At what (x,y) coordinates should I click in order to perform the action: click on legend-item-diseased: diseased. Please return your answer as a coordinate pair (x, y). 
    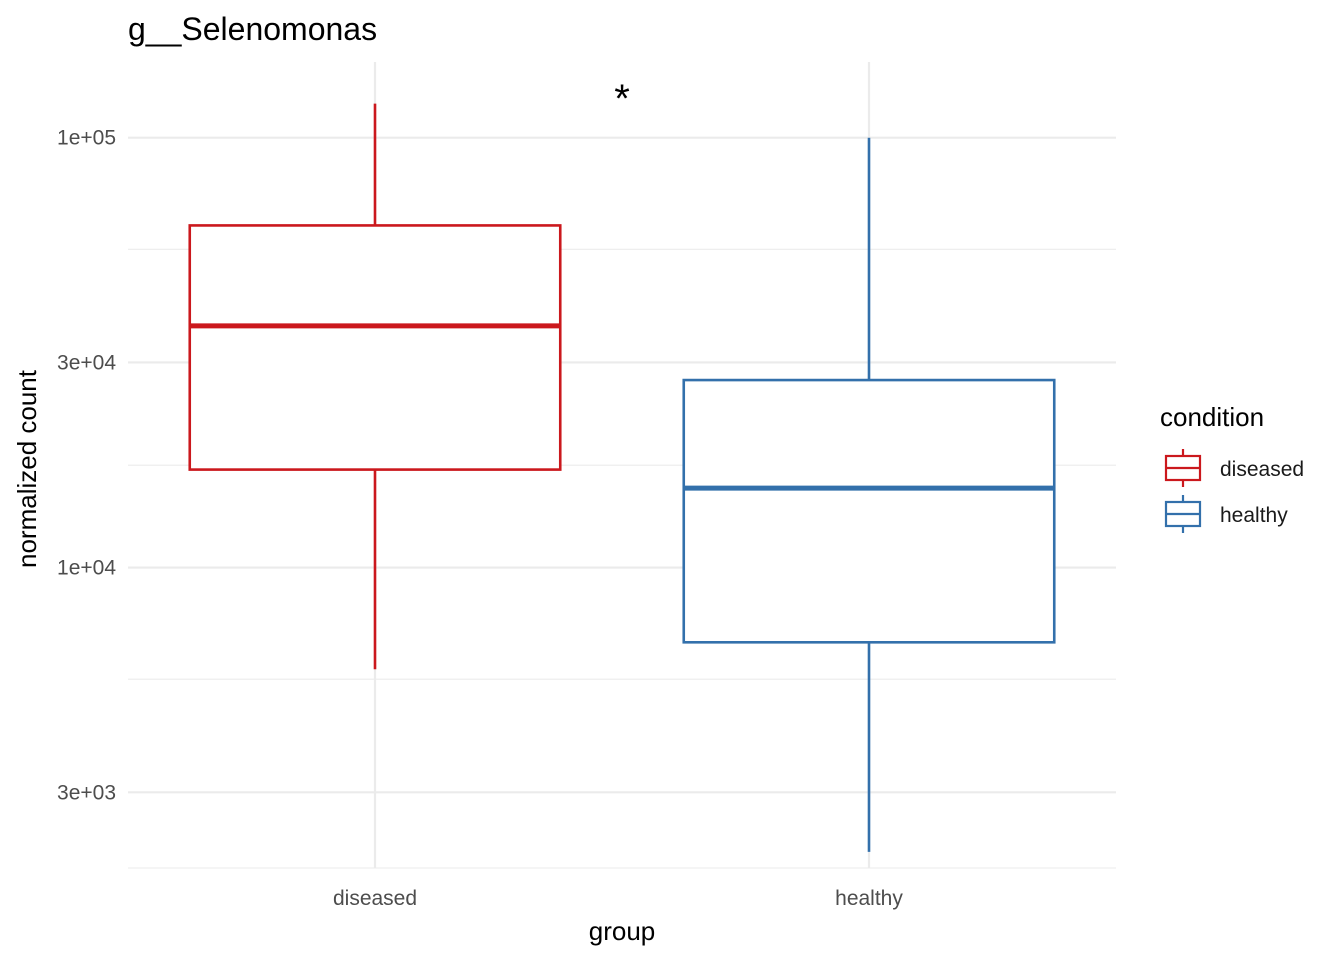
    Looking at the image, I should click on (1234, 468).